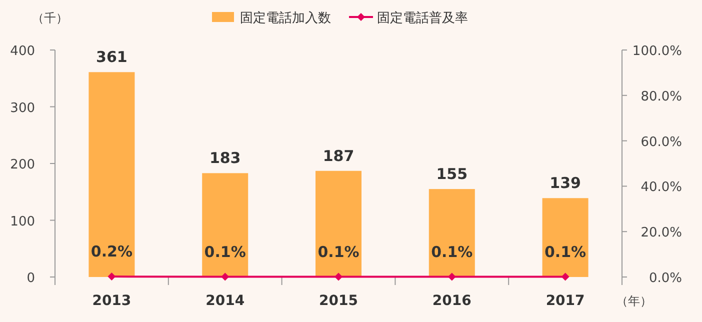 The height and width of the screenshot is (322, 702). Describe the element at coordinates (112, 57) in the screenshot. I see `data-label: 361` at that location.